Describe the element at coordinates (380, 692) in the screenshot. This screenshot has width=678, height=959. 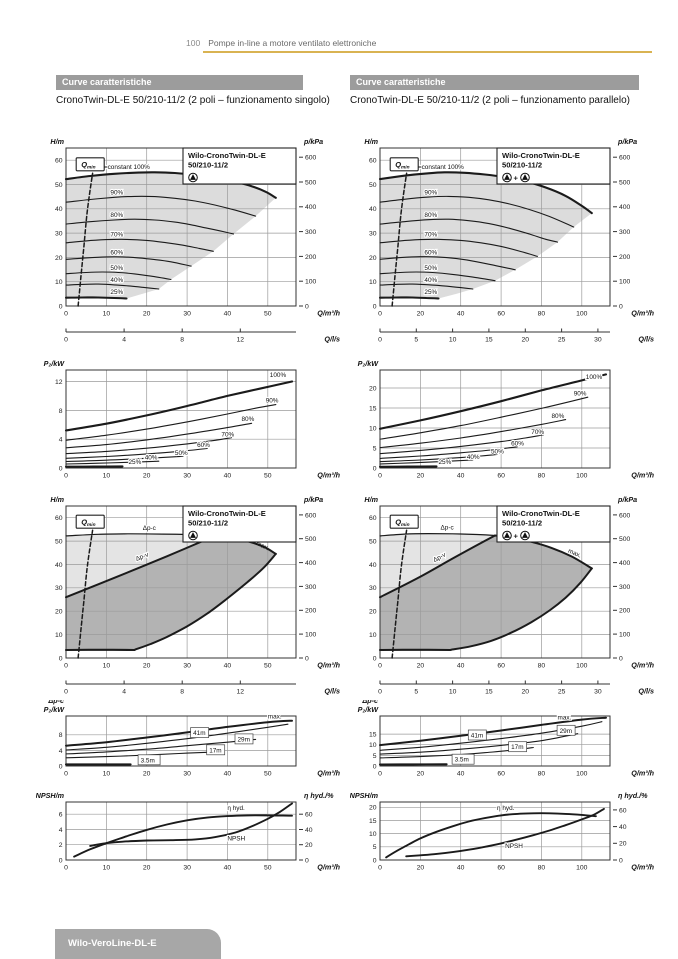
I see `secondary-tick-label: 0` at that location.